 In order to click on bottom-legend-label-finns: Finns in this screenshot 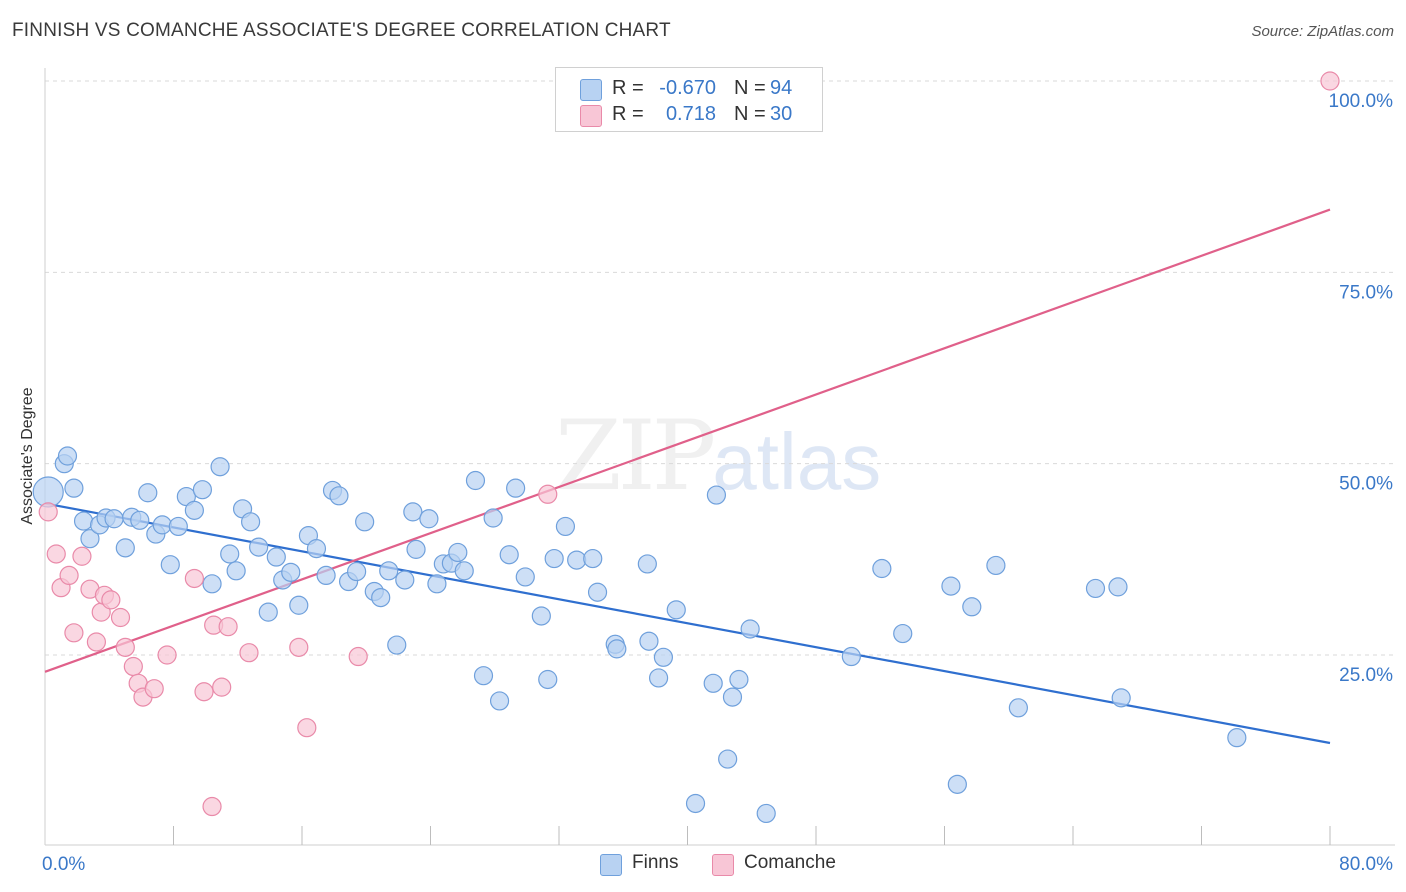, I will do `click(655, 862)`.